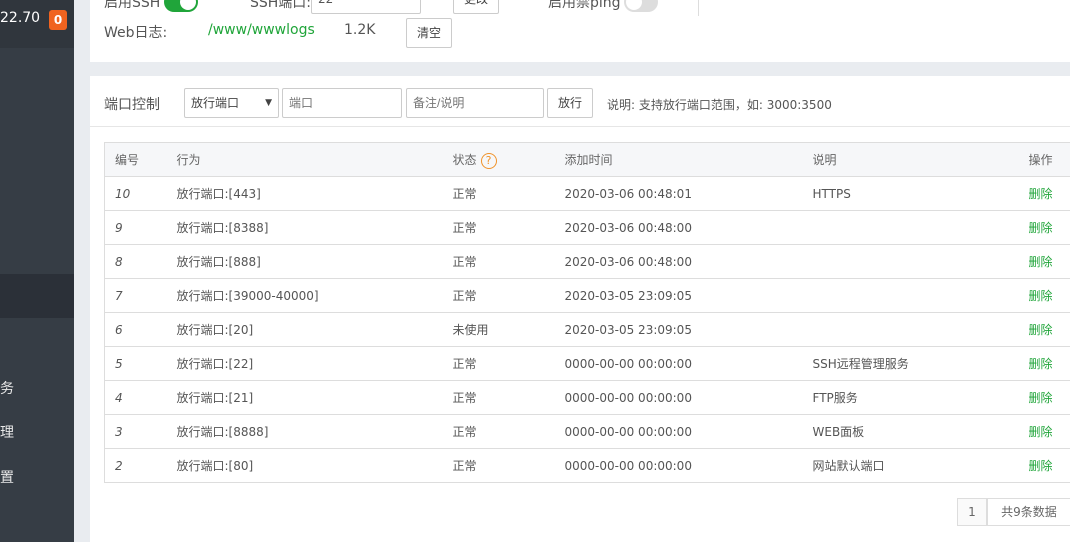 Image resolution: width=1070 pixels, height=542 pixels. What do you see at coordinates (508, 329) in the screenshot?
I see `rule-status: 未使用` at bounding box center [508, 329].